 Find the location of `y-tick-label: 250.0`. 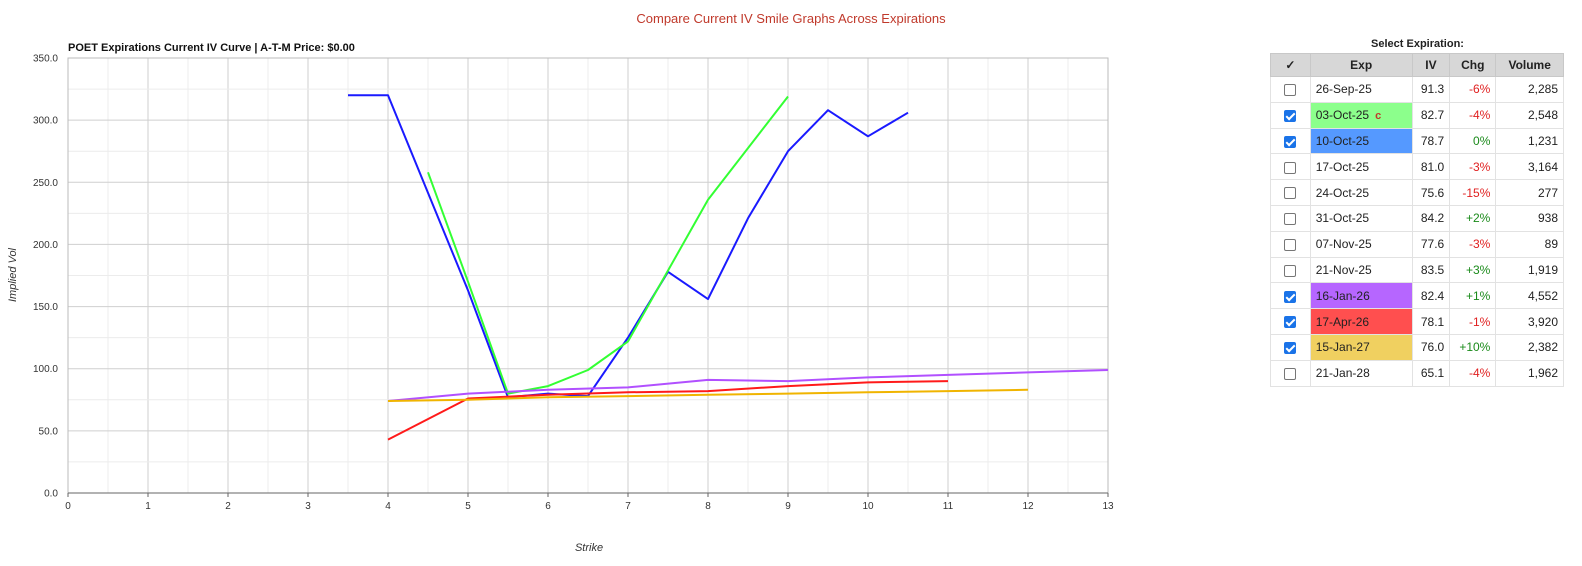

y-tick-label: 250.0 is located at coordinates (45, 183).